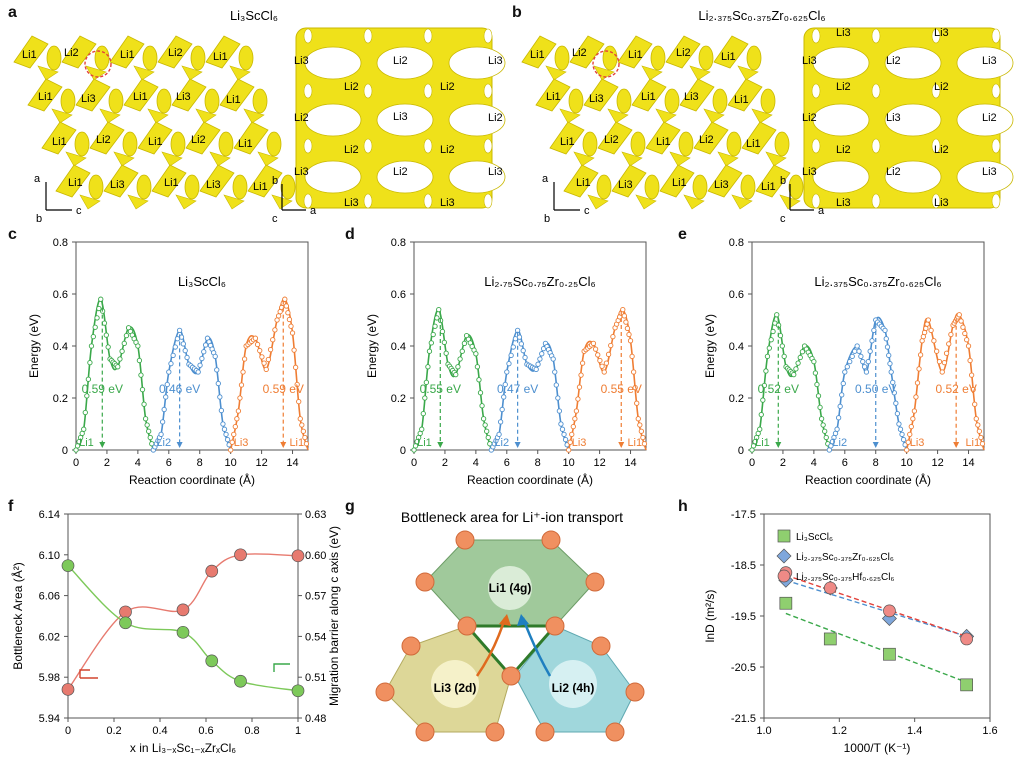  Describe the element at coordinates (547, 217) in the screenshot. I see `axis-label: b` at that location.